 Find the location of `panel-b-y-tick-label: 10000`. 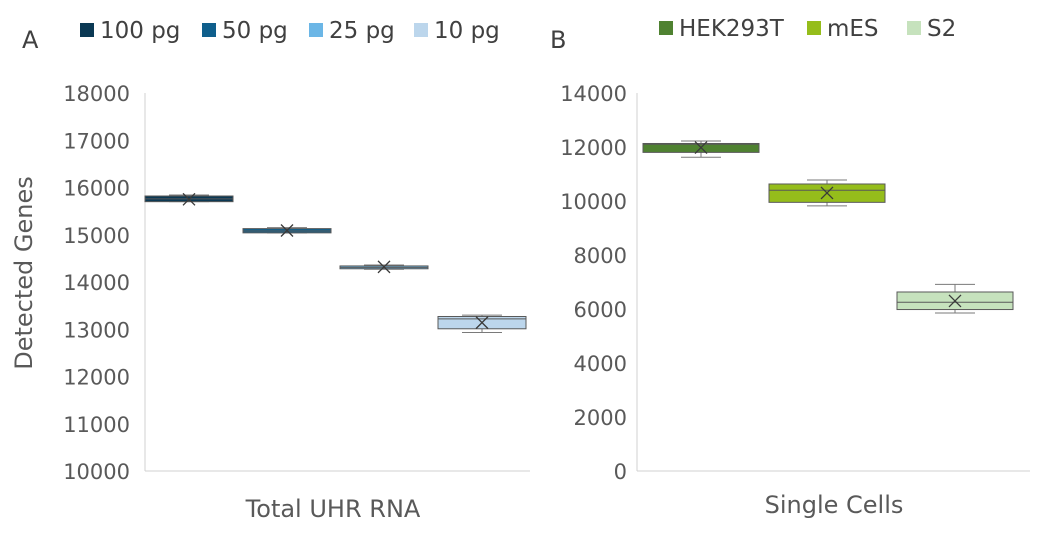

panel-b-y-tick-label: 10000 is located at coordinates (593, 202).